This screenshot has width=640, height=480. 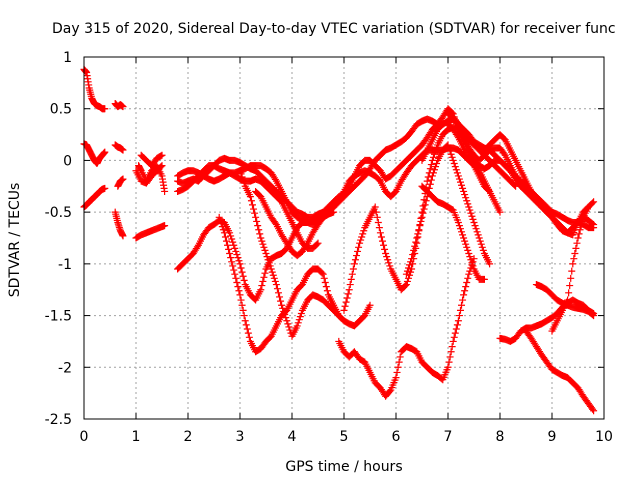 What do you see at coordinates (344, 437) in the screenshot?
I see `x-tick-label: 5` at bounding box center [344, 437].